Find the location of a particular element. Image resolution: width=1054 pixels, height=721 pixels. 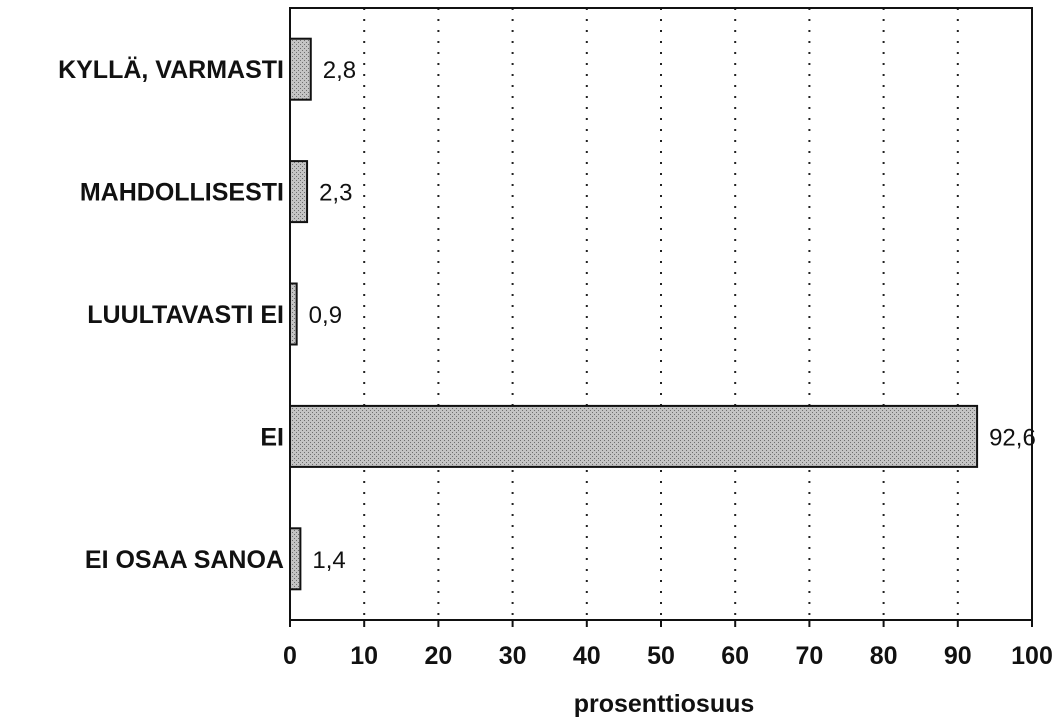

category-label-3: EI is located at coordinates (272, 437).